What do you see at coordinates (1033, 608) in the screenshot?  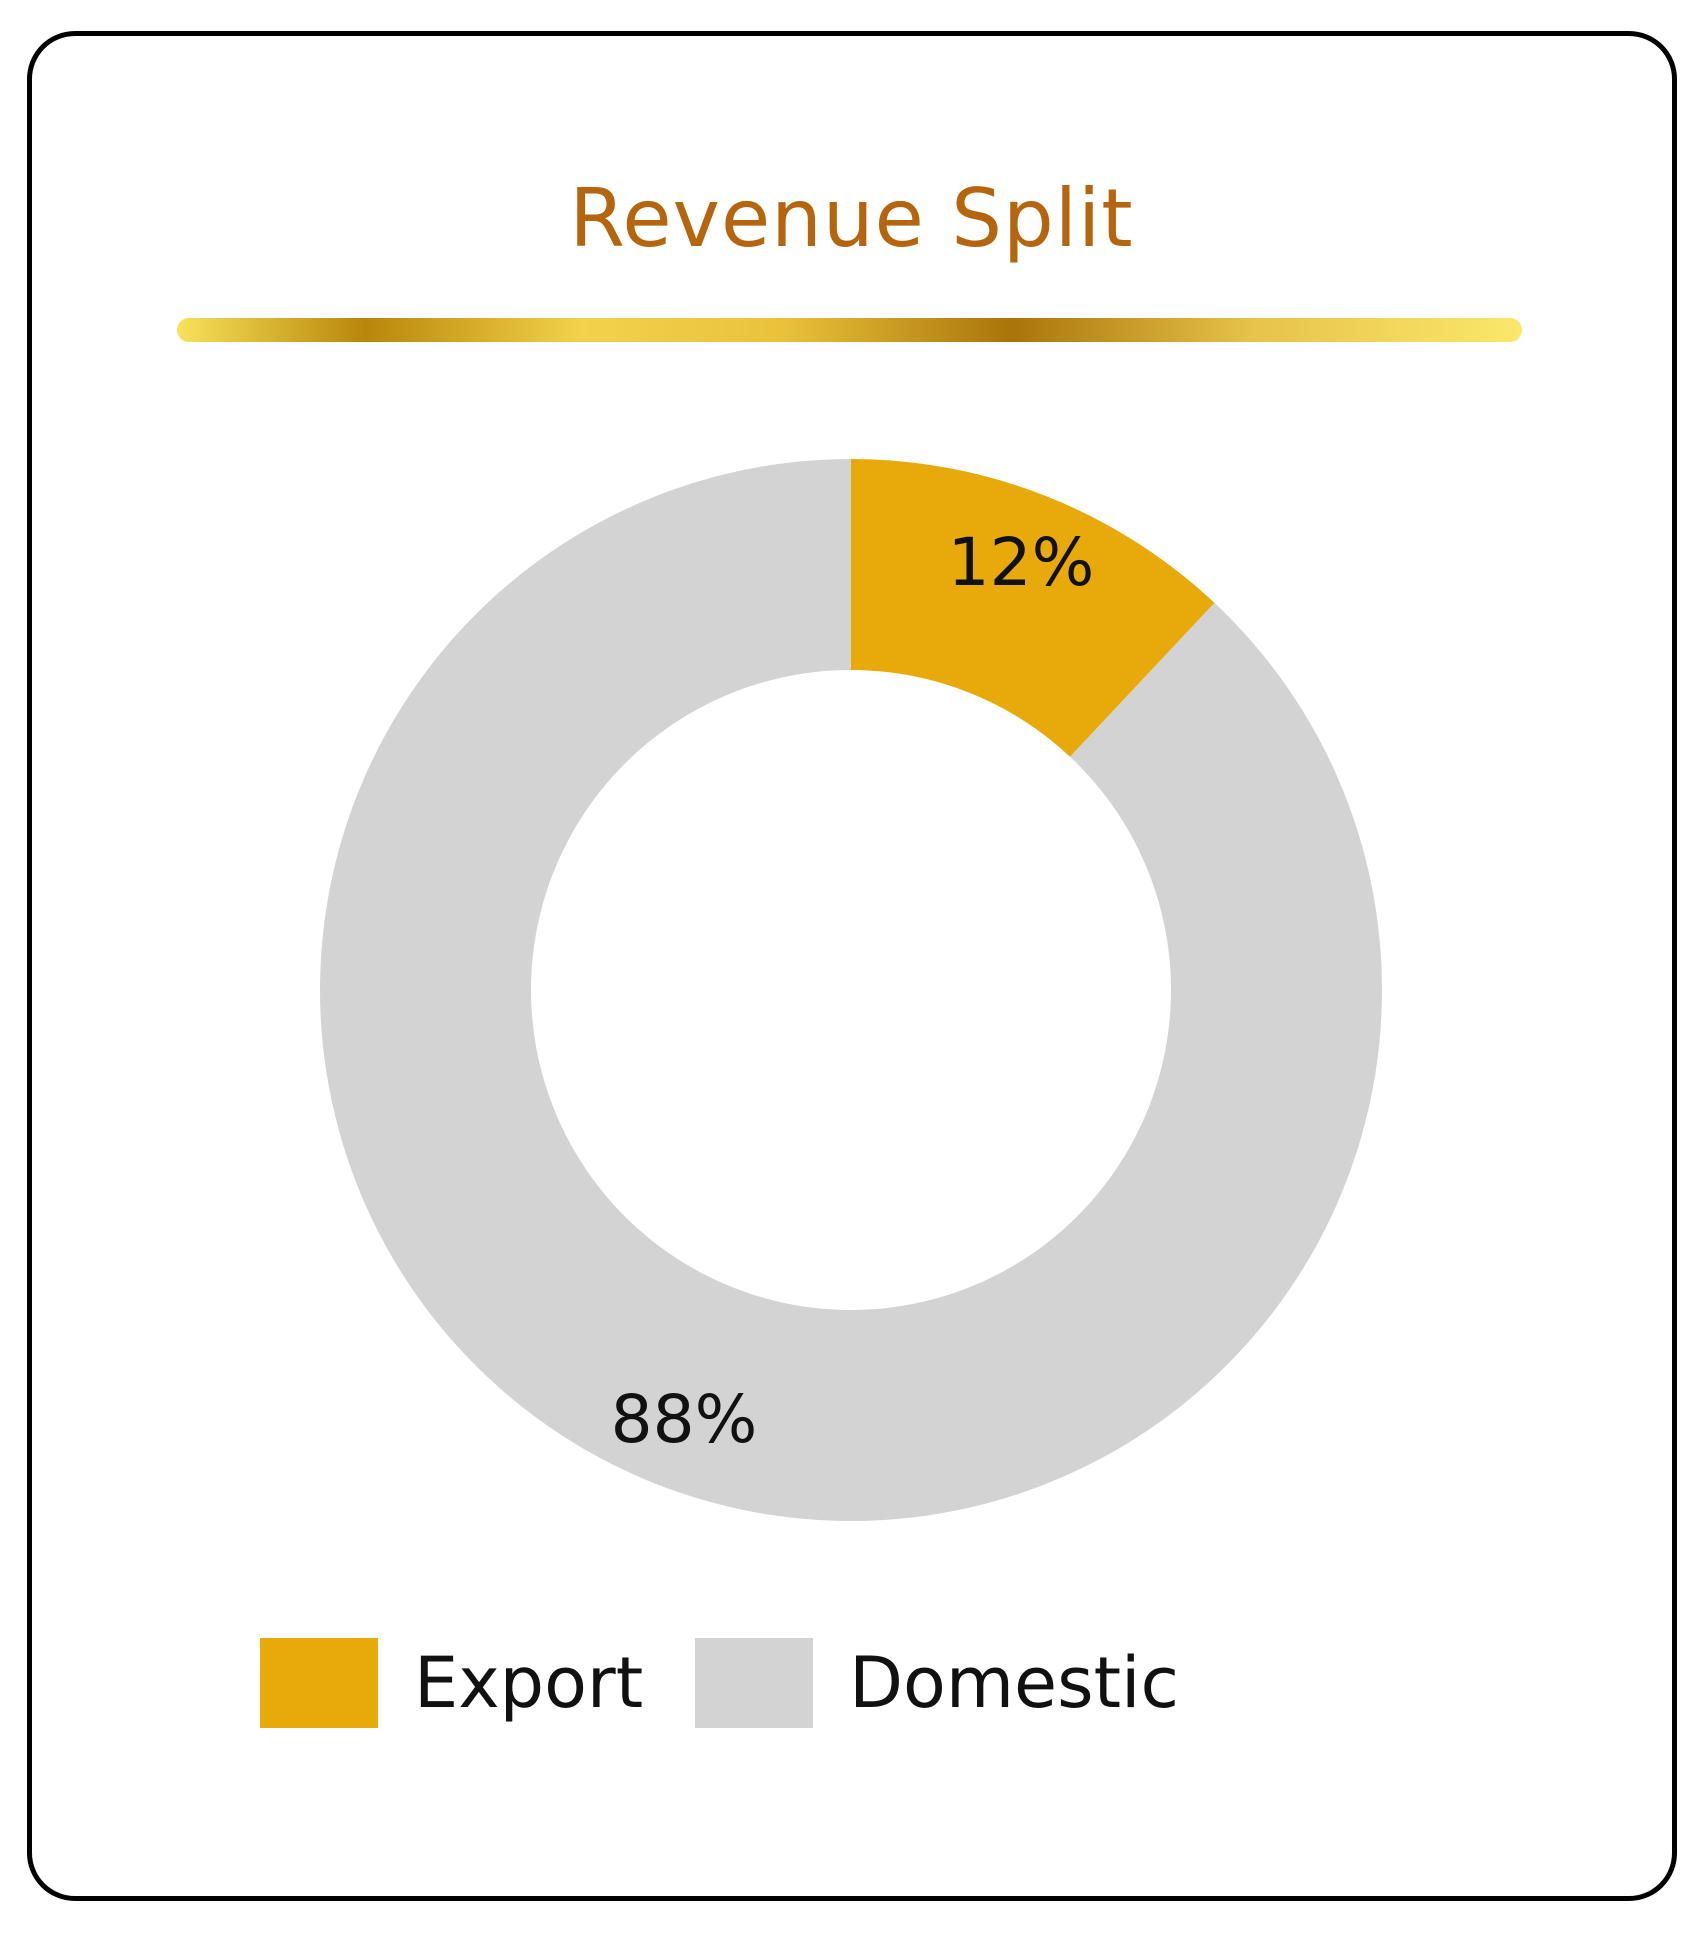 I see `slice-export` at bounding box center [1033, 608].